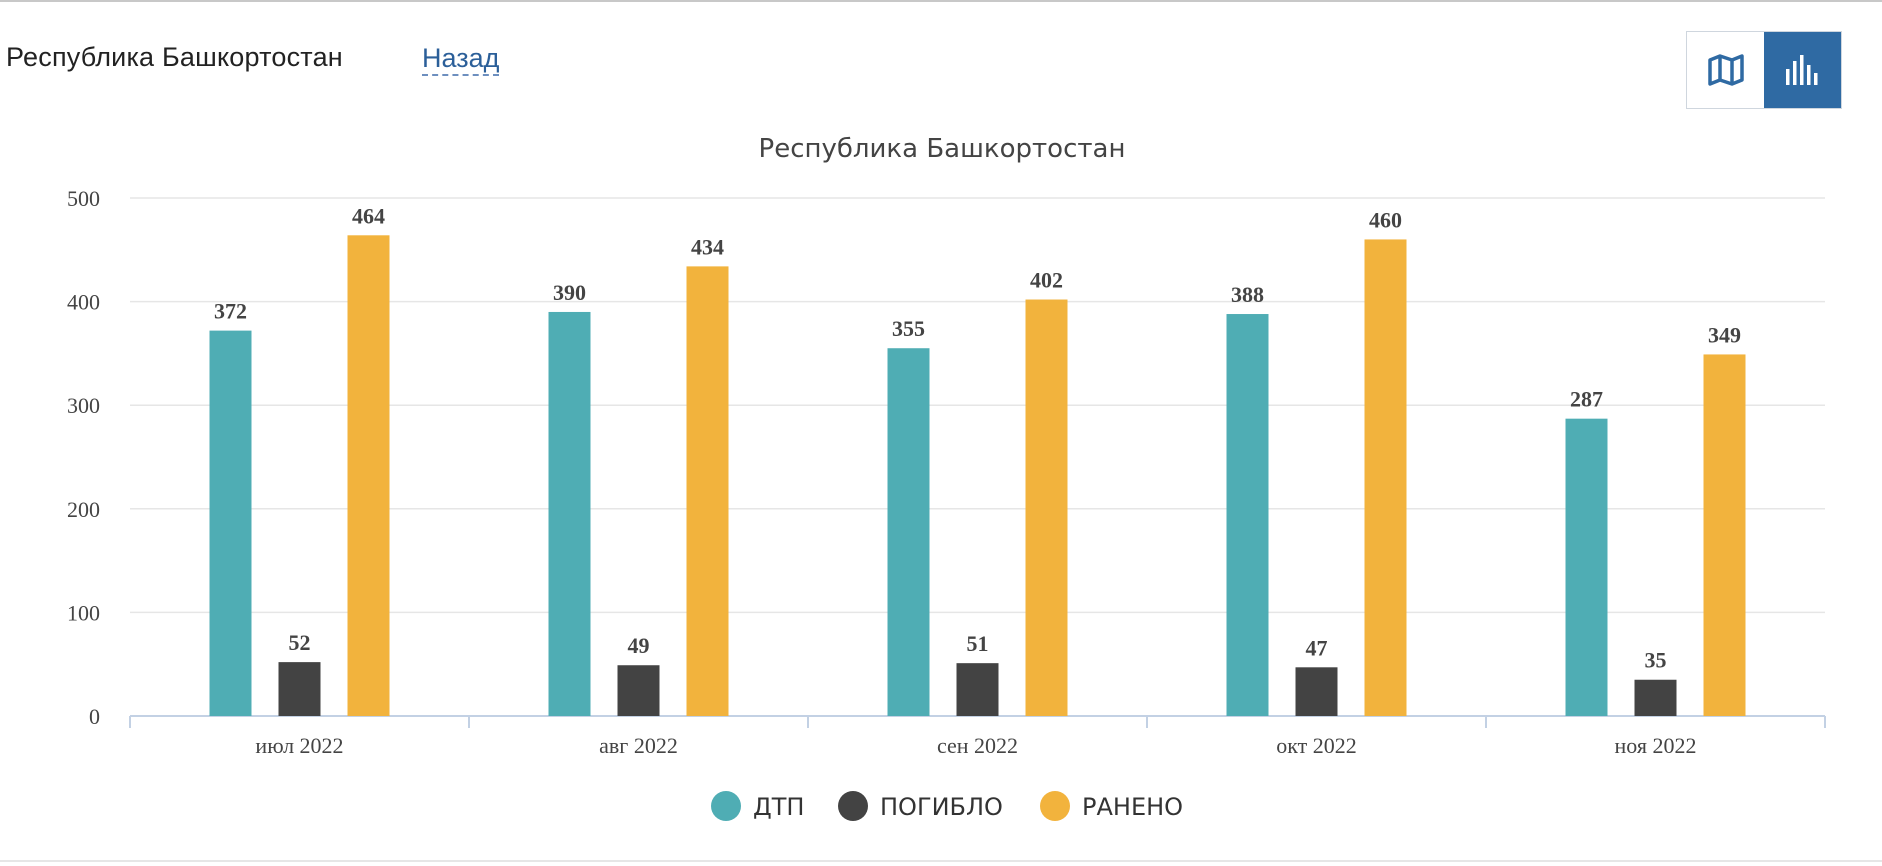  I want to click on data-label: 434, so click(707, 246).